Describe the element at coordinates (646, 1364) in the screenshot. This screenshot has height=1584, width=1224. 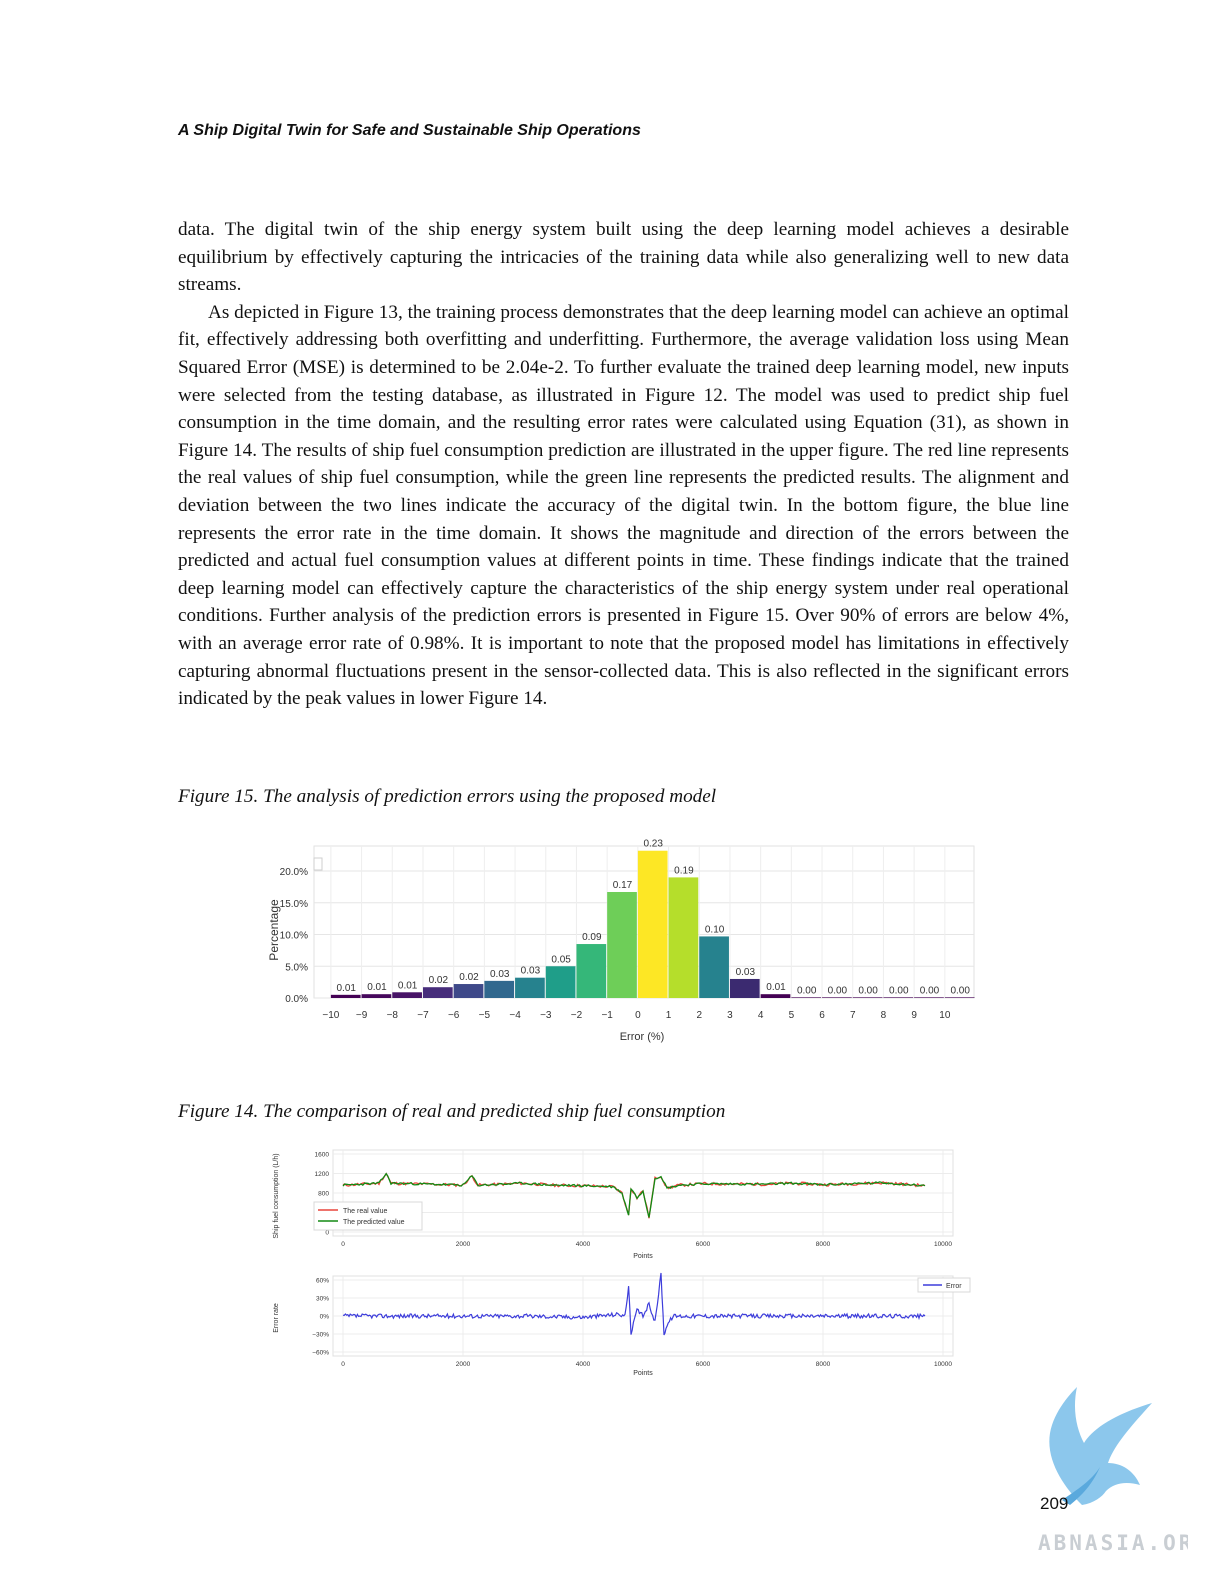
I see `error-chart-x-ticks: 0 2000 4000 6000 8000 10000` at that location.